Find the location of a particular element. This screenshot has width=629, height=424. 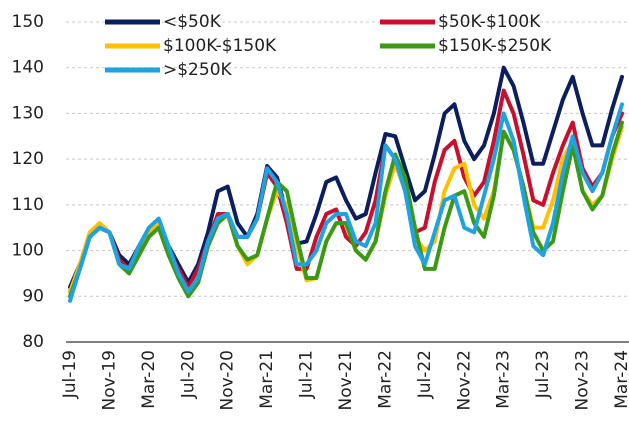

x-tick-label: Nov-19 is located at coordinates (109, 380).